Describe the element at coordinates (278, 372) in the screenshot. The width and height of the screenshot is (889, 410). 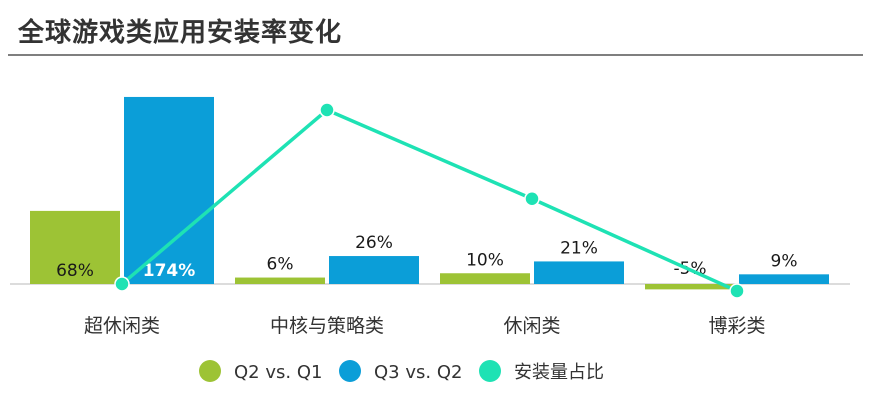
I see `legend-label: Q2 vs. Q1` at that location.